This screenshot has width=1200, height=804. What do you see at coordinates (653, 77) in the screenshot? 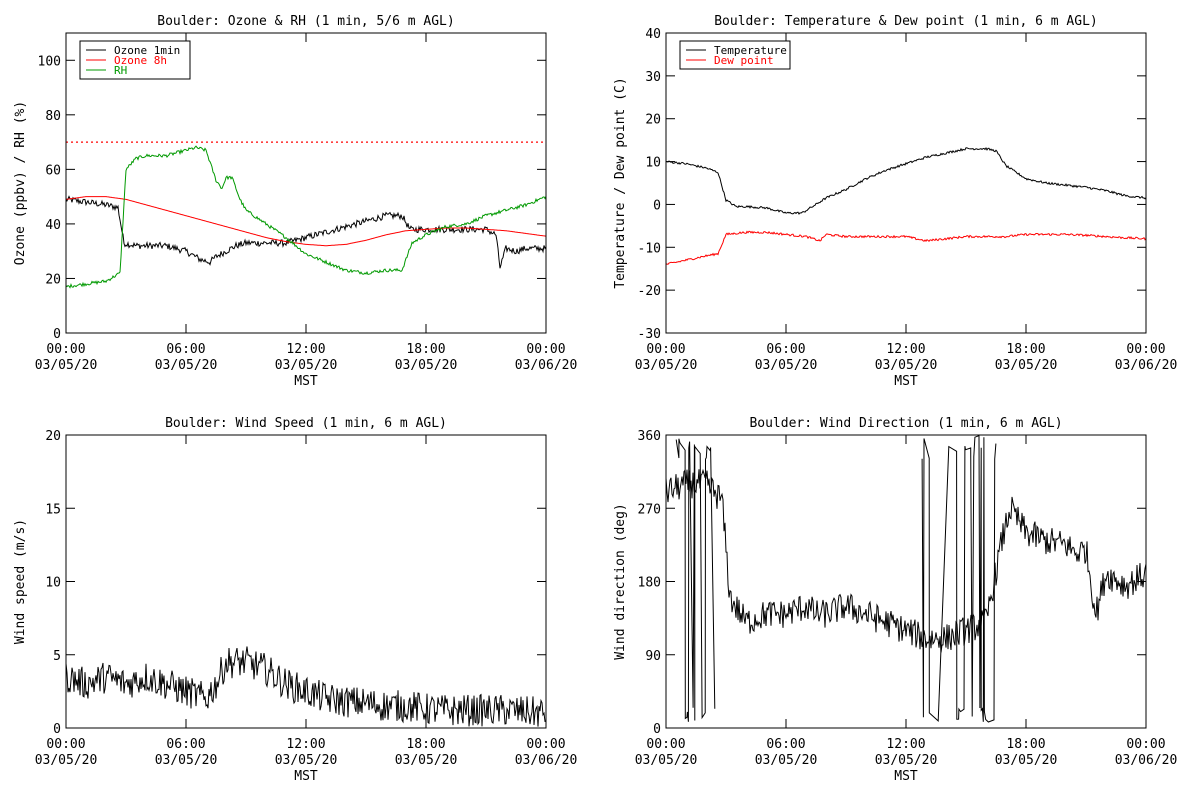
I see `y-tick-label: 30` at bounding box center [653, 77].